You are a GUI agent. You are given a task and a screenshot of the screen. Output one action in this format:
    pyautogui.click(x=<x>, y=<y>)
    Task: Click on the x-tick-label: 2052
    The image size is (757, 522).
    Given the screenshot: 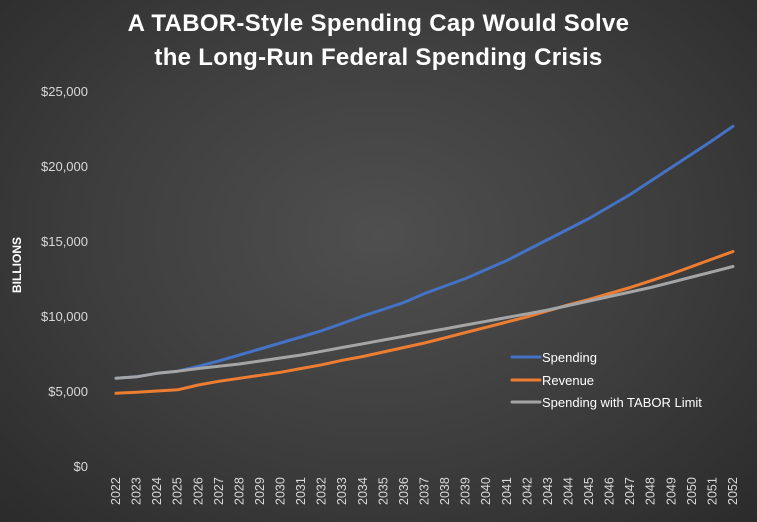 What is the action you would take?
    pyautogui.click(x=733, y=491)
    